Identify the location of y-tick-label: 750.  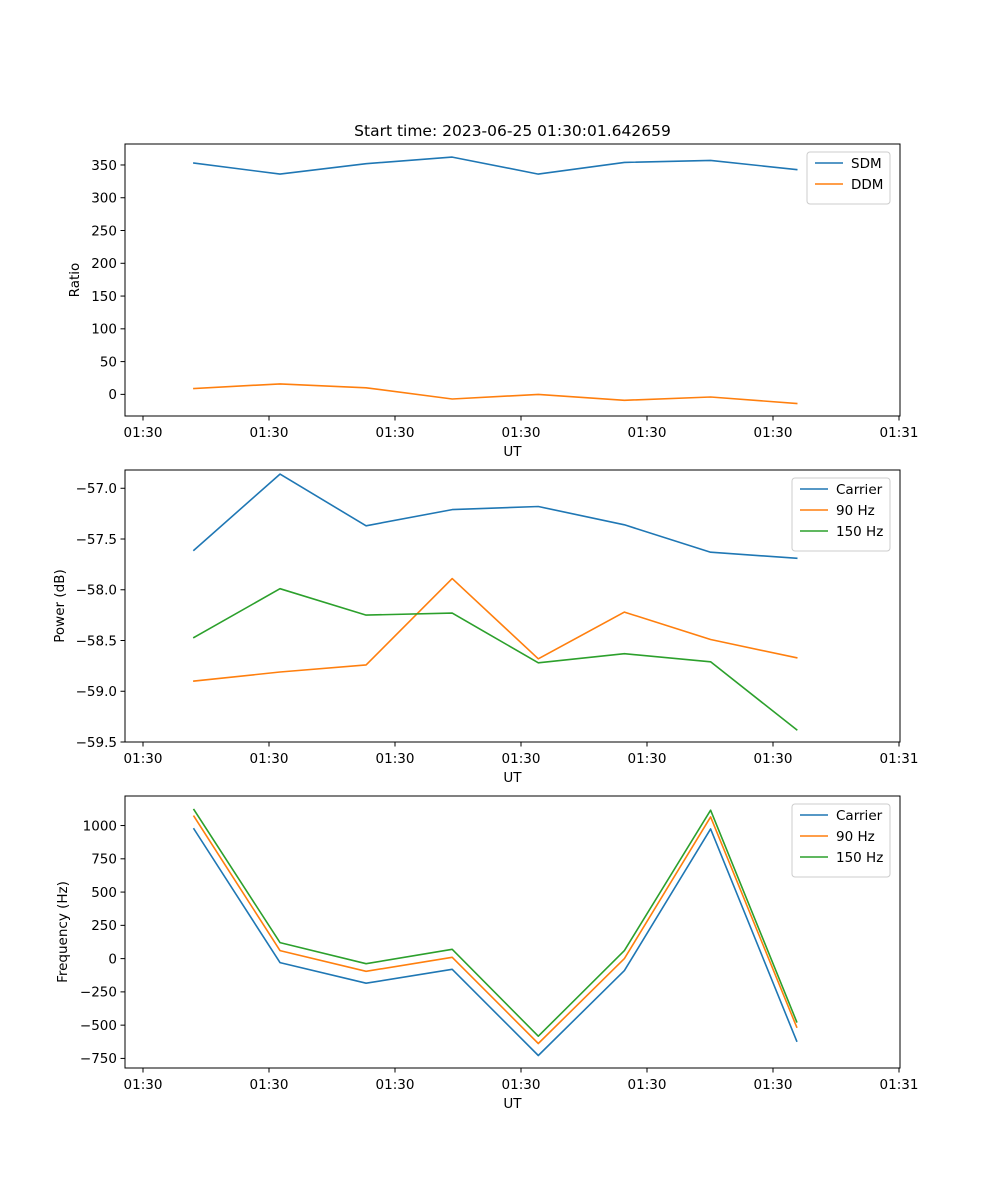
(104, 860).